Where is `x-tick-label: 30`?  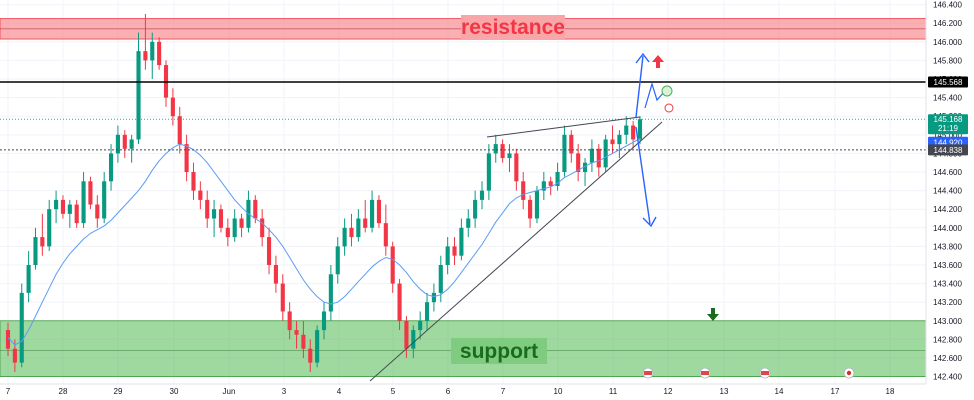
x-tick-label: 30 is located at coordinates (174, 391).